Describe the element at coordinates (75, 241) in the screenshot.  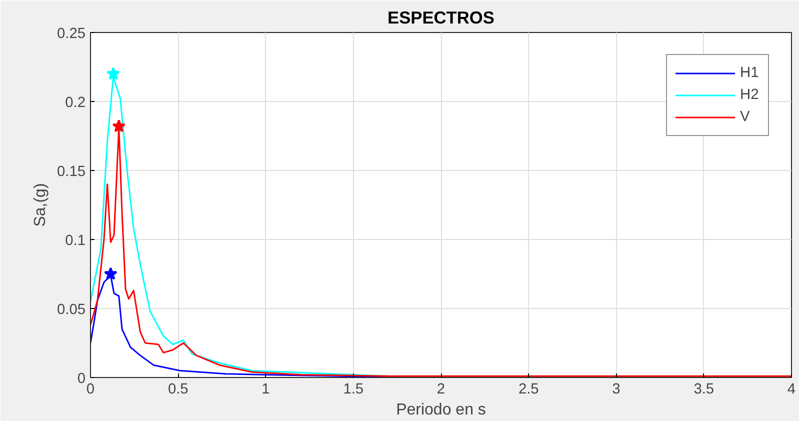
I see `y-tick-label: 0.1` at that location.